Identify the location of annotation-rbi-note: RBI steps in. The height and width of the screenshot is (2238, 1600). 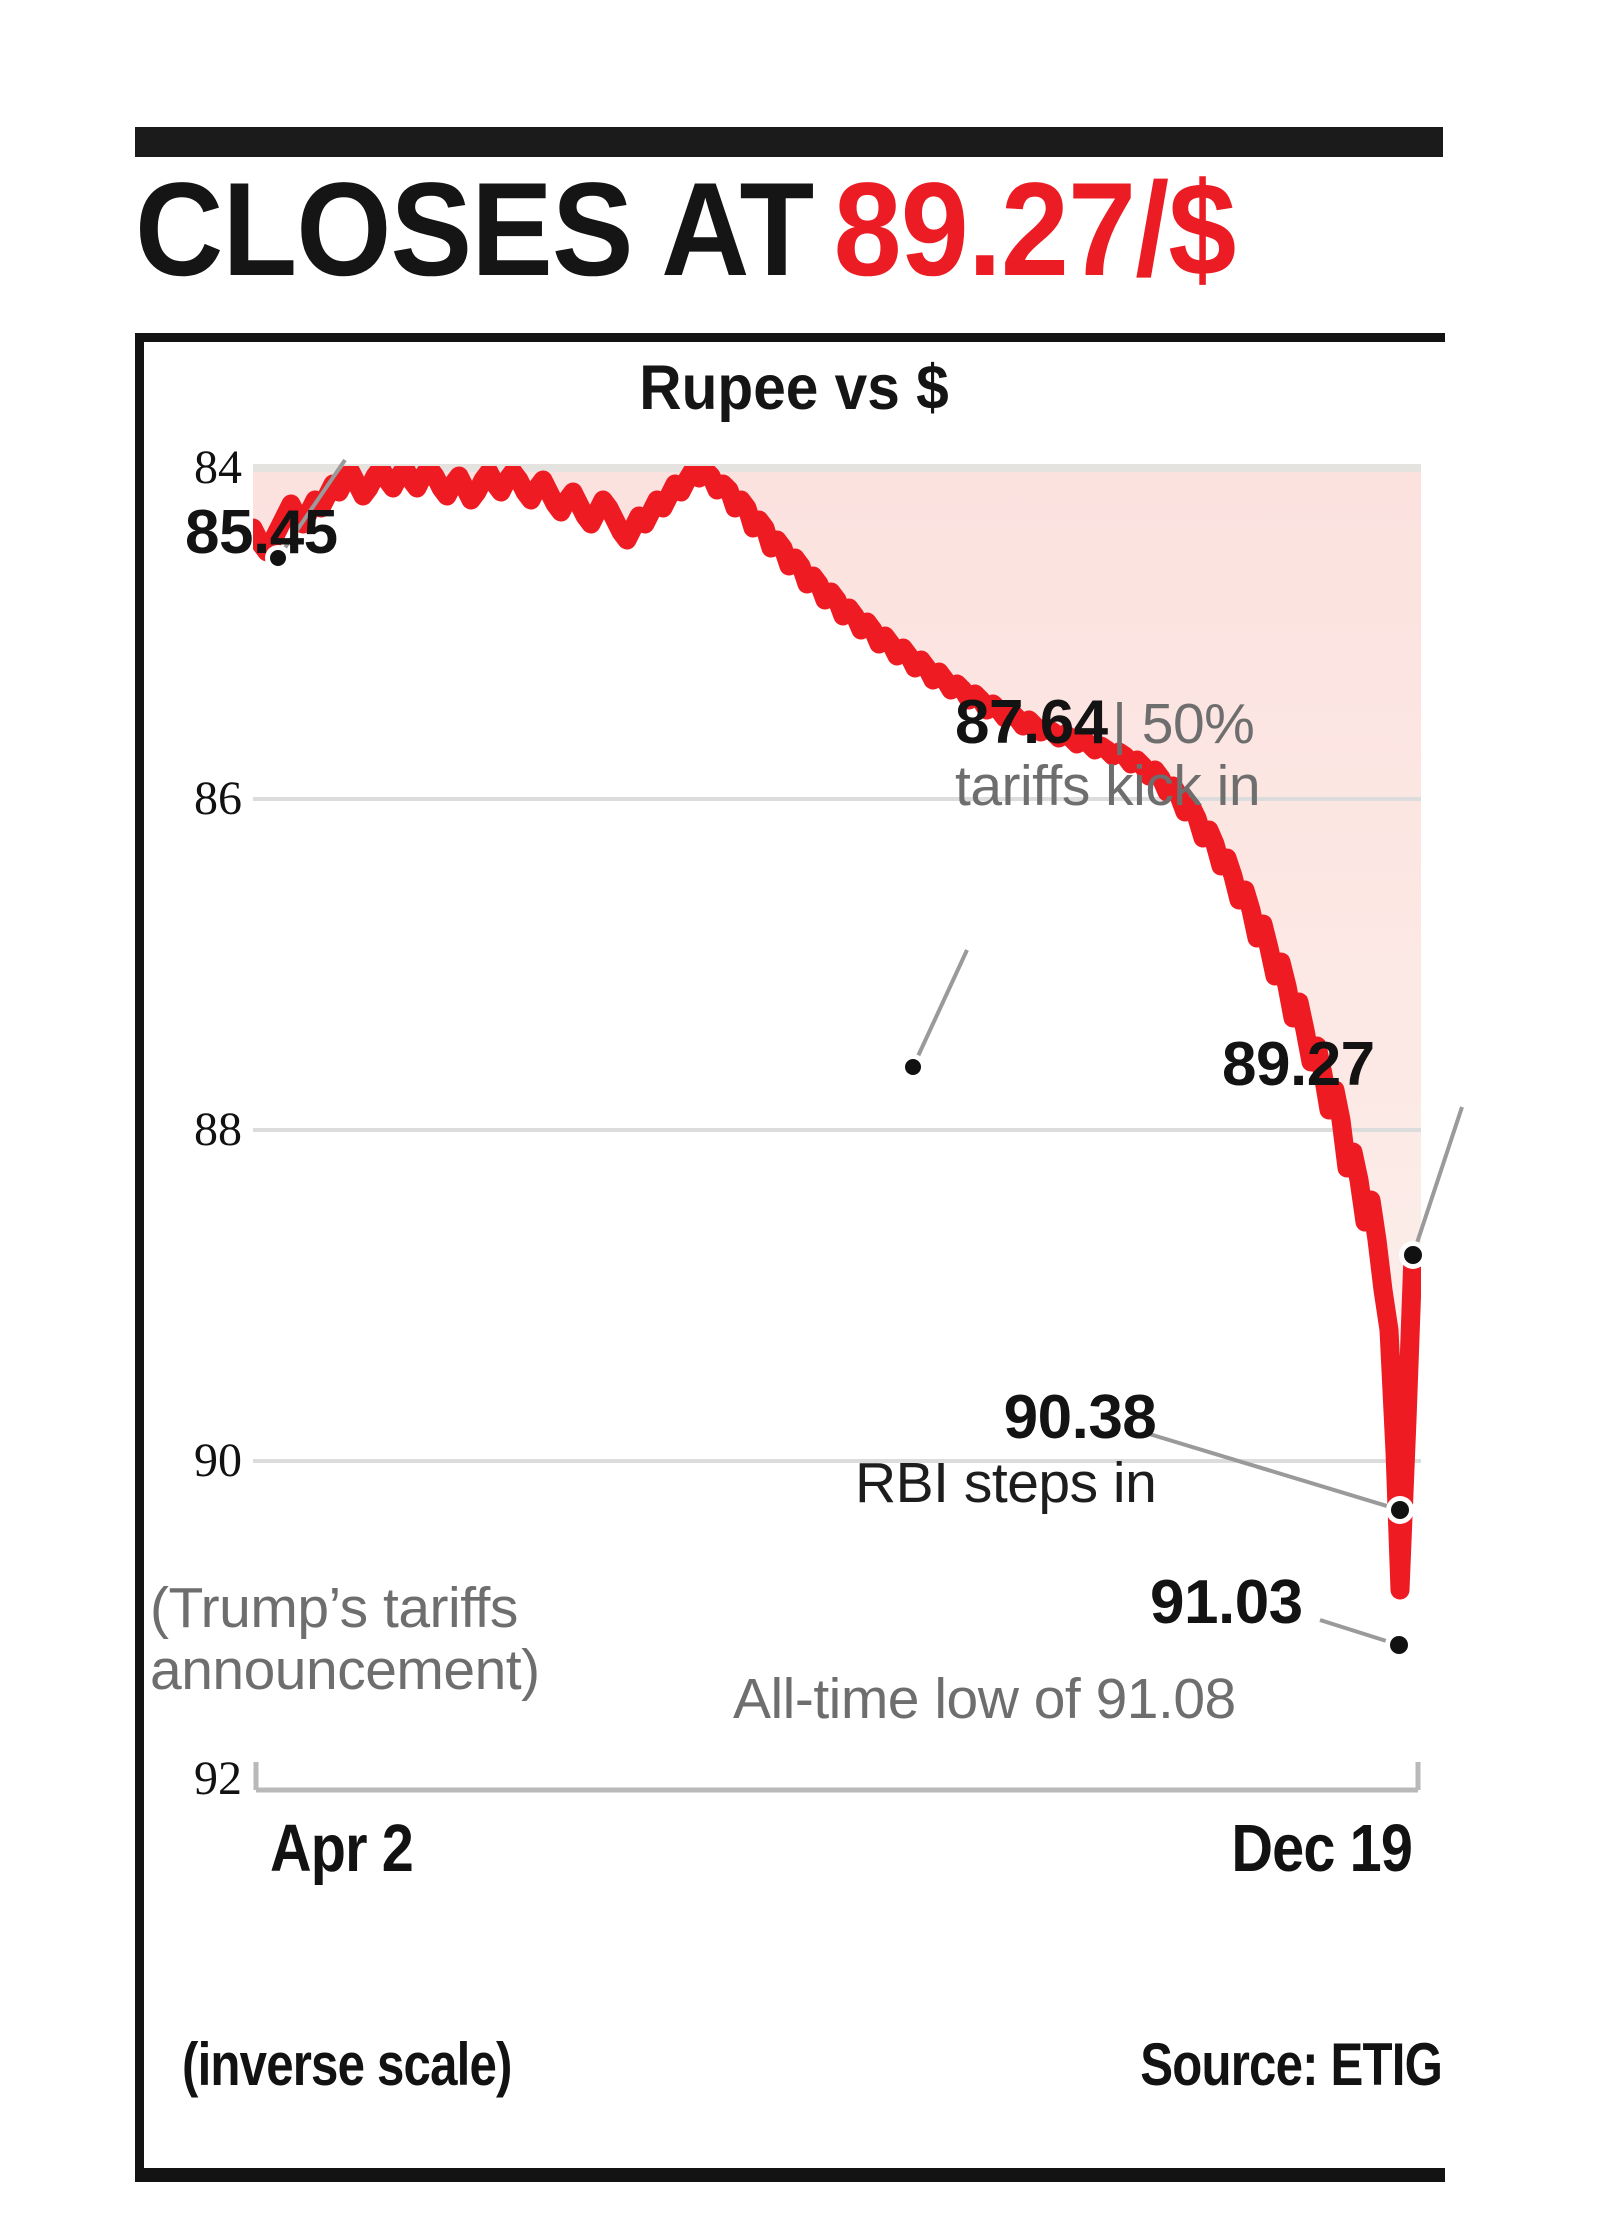
(1006, 1483).